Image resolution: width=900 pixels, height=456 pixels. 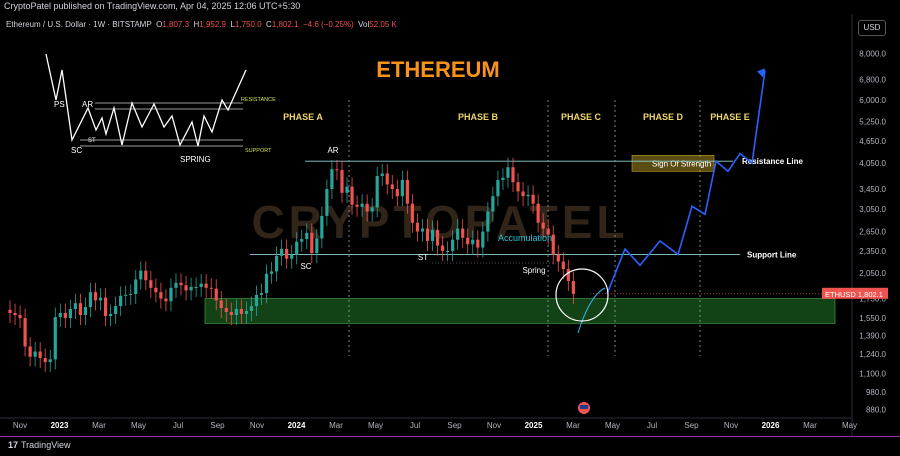 What do you see at coordinates (872, 299) in the screenshot?
I see `y-tick-label: 1,750.0` at bounding box center [872, 299].